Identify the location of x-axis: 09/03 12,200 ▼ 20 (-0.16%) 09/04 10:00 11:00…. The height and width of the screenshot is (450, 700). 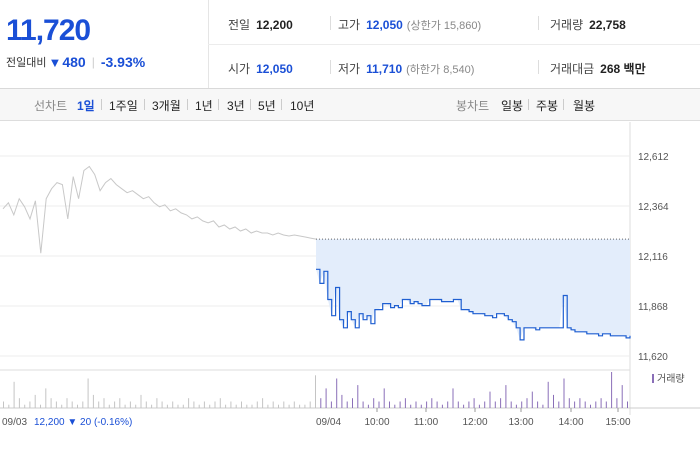
(316, 418).